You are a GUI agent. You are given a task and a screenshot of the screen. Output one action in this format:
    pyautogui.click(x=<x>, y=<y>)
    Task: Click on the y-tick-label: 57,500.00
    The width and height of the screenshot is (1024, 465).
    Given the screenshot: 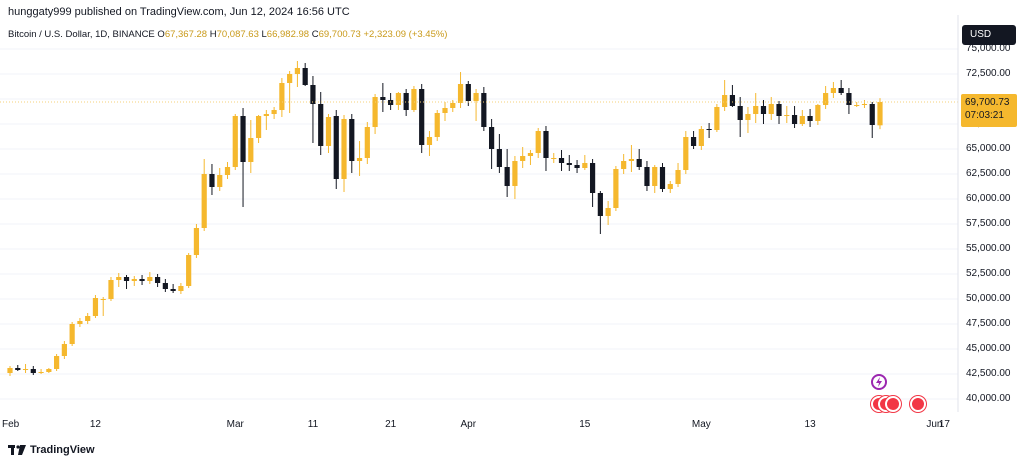 What is the action you would take?
    pyautogui.click(x=988, y=223)
    